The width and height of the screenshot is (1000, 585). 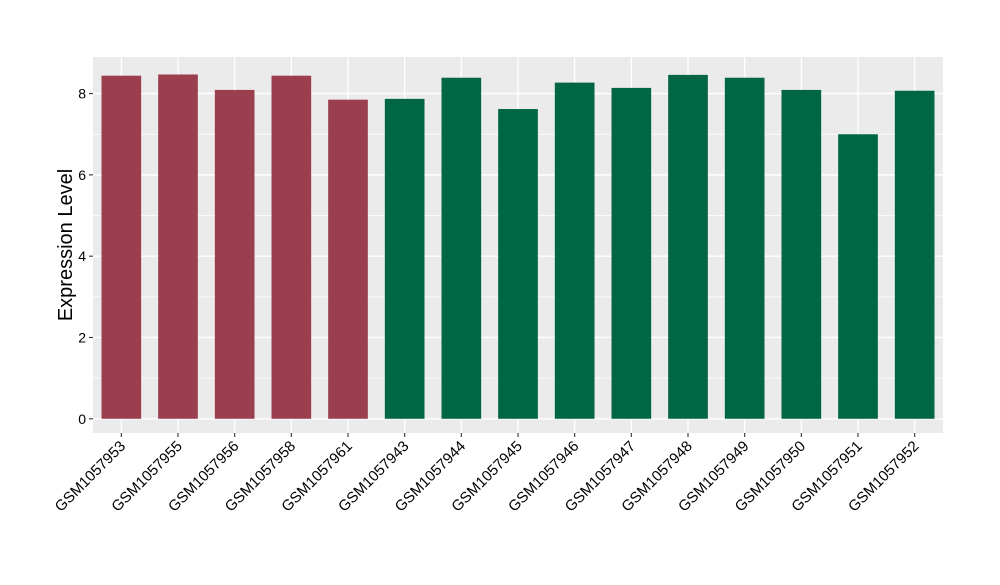 What do you see at coordinates (82, 256) in the screenshot?
I see `y-tick-label: 4` at bounding box center [82, 256].